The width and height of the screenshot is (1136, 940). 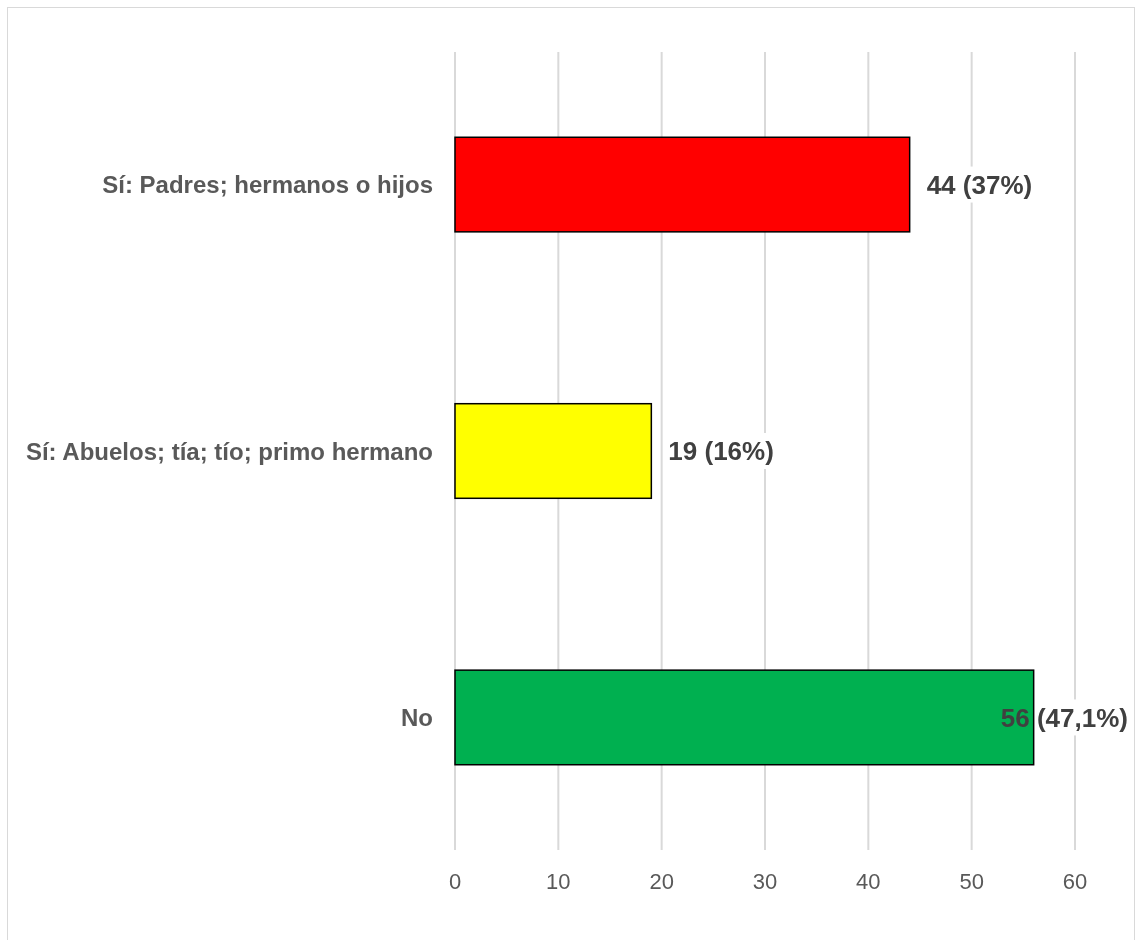 I want to click on x-tick-label: 30, so click(x=765, y=881).